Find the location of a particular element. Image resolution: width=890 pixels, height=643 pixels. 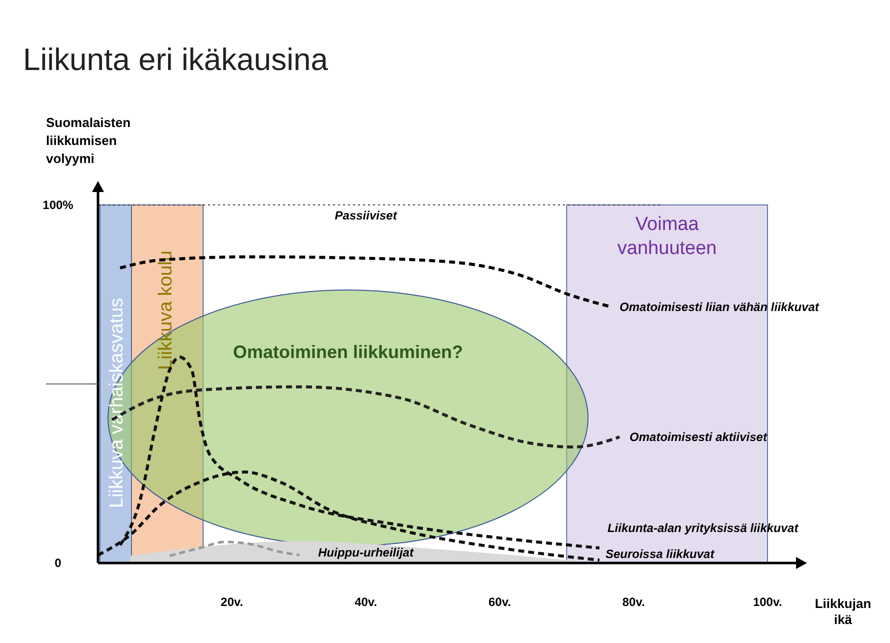

series-label: Omatoimisesti aktiiviset is located at coordinates (699, 437).